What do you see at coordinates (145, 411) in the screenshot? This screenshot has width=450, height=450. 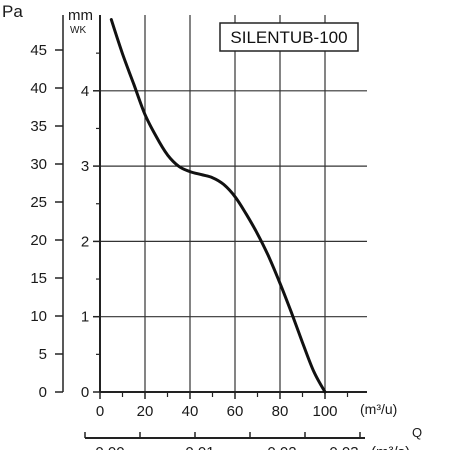 I see `x-tick-label: 20` at bounding box center [145, 411].